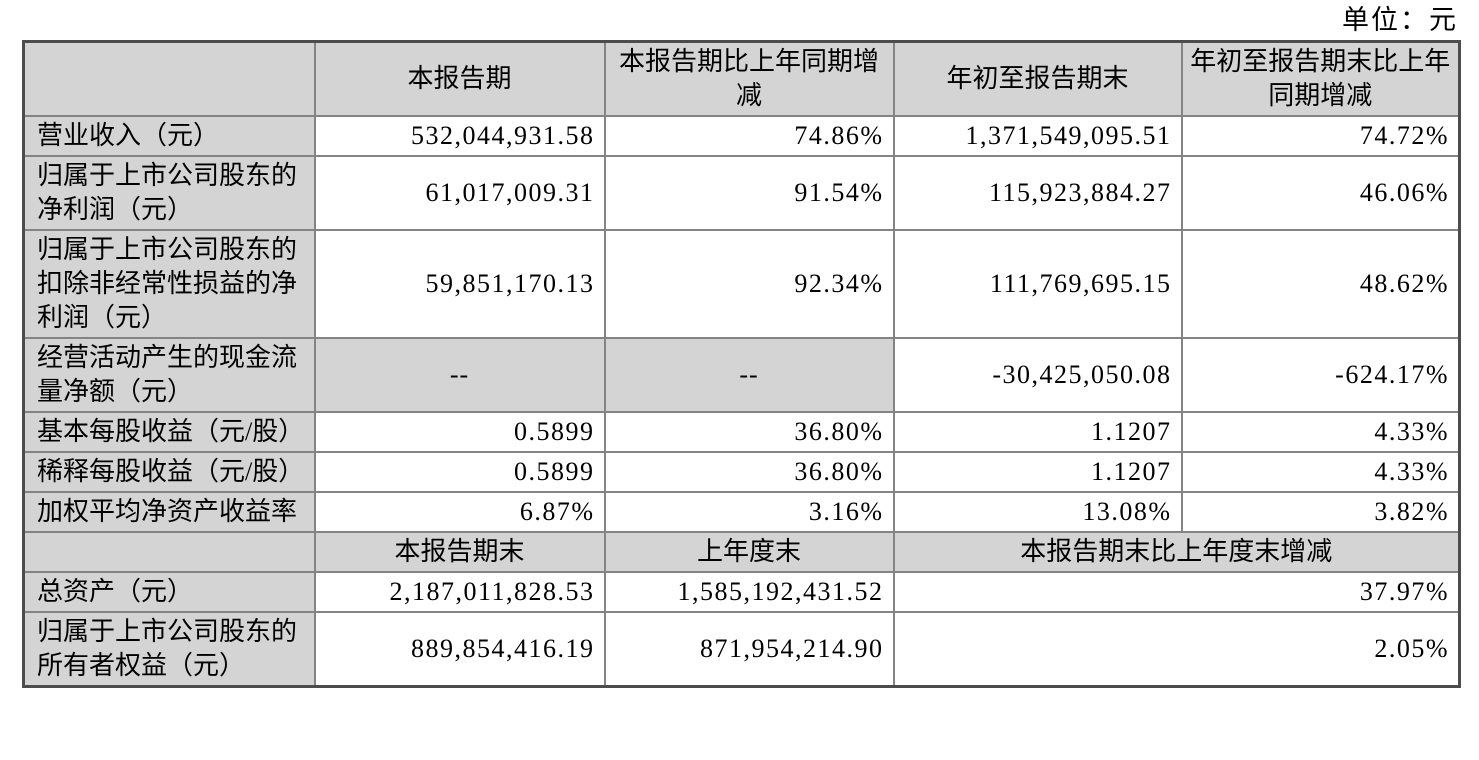  I want to click on value-cell: 6.87%, so click(459, 512).